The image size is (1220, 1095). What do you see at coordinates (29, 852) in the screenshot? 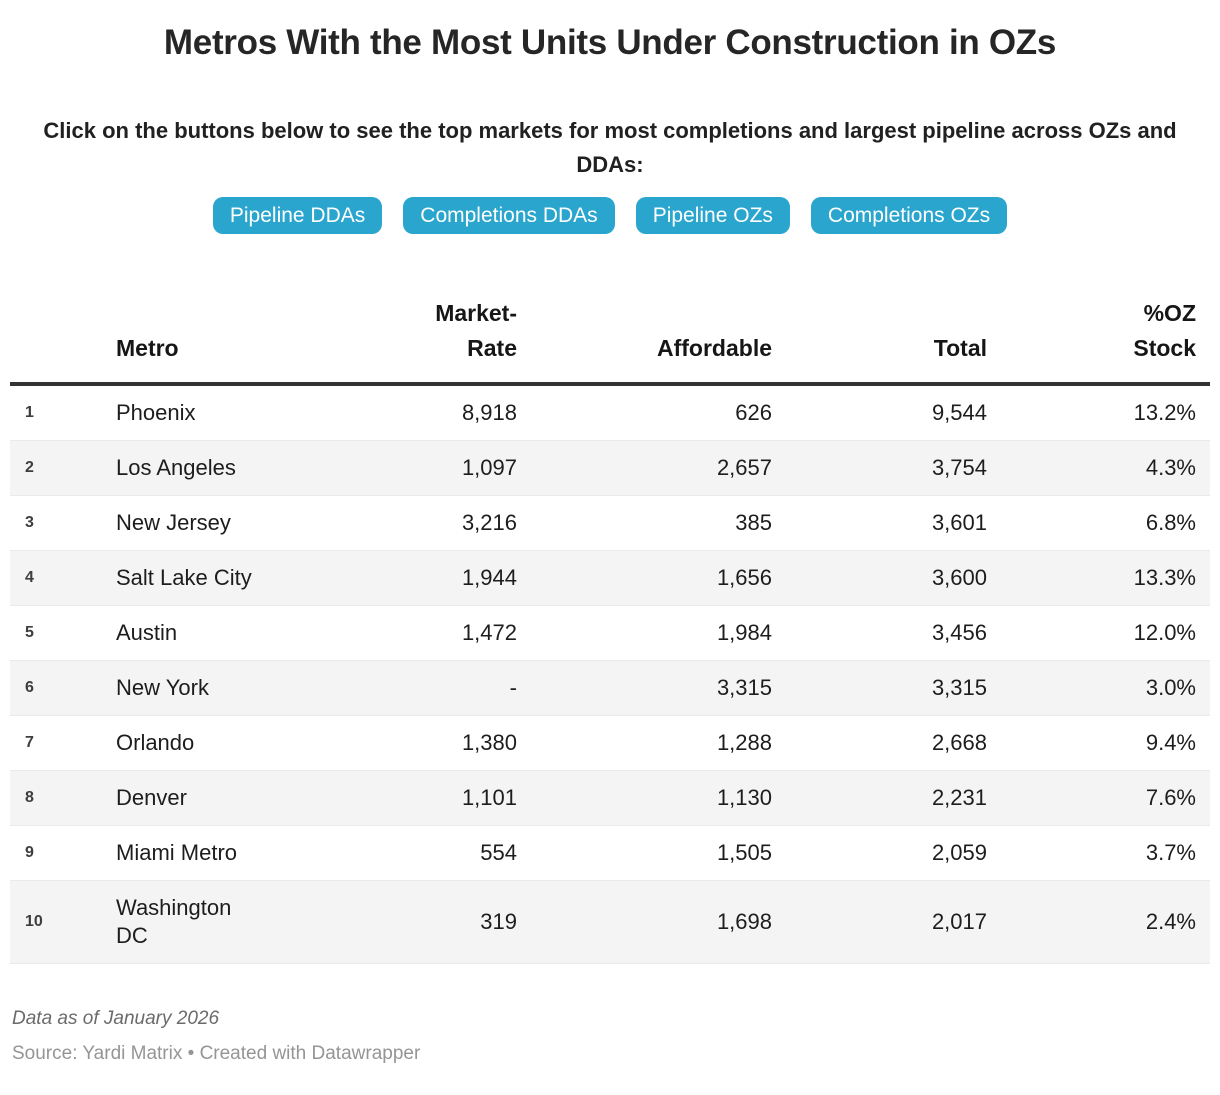
I see `rank-cell: 9` at bounding box center [29, 852].